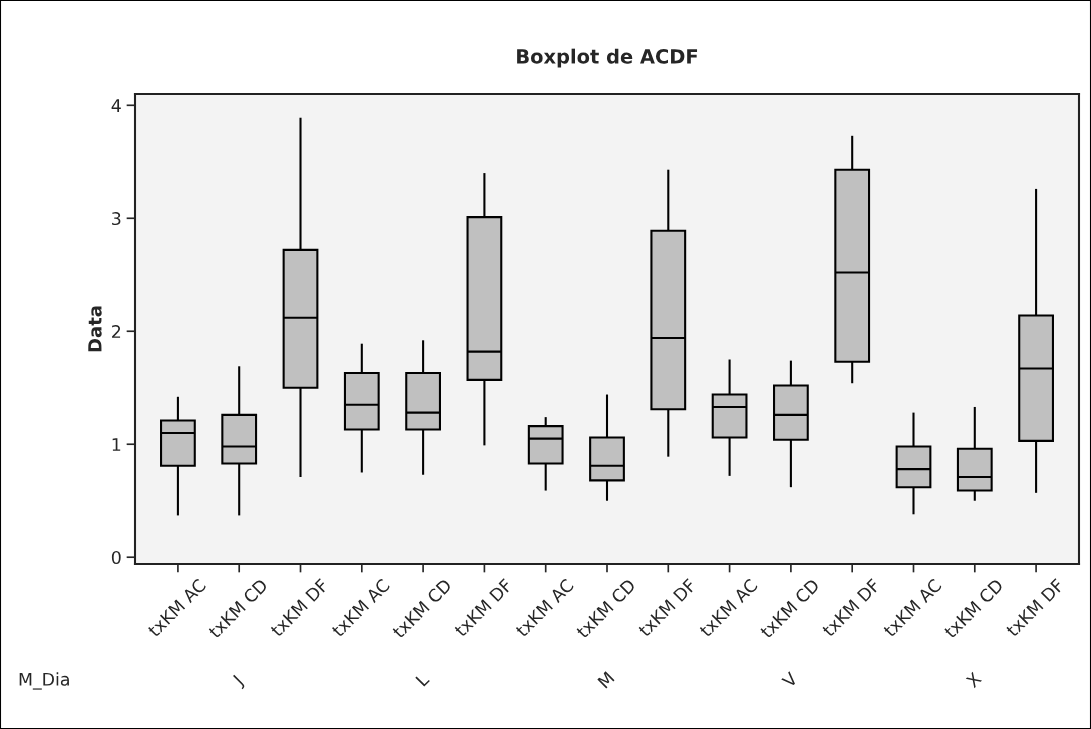 This screenshot has width=1091, height=729. I want to click on y-tick-label: 1, so click(116, 444).